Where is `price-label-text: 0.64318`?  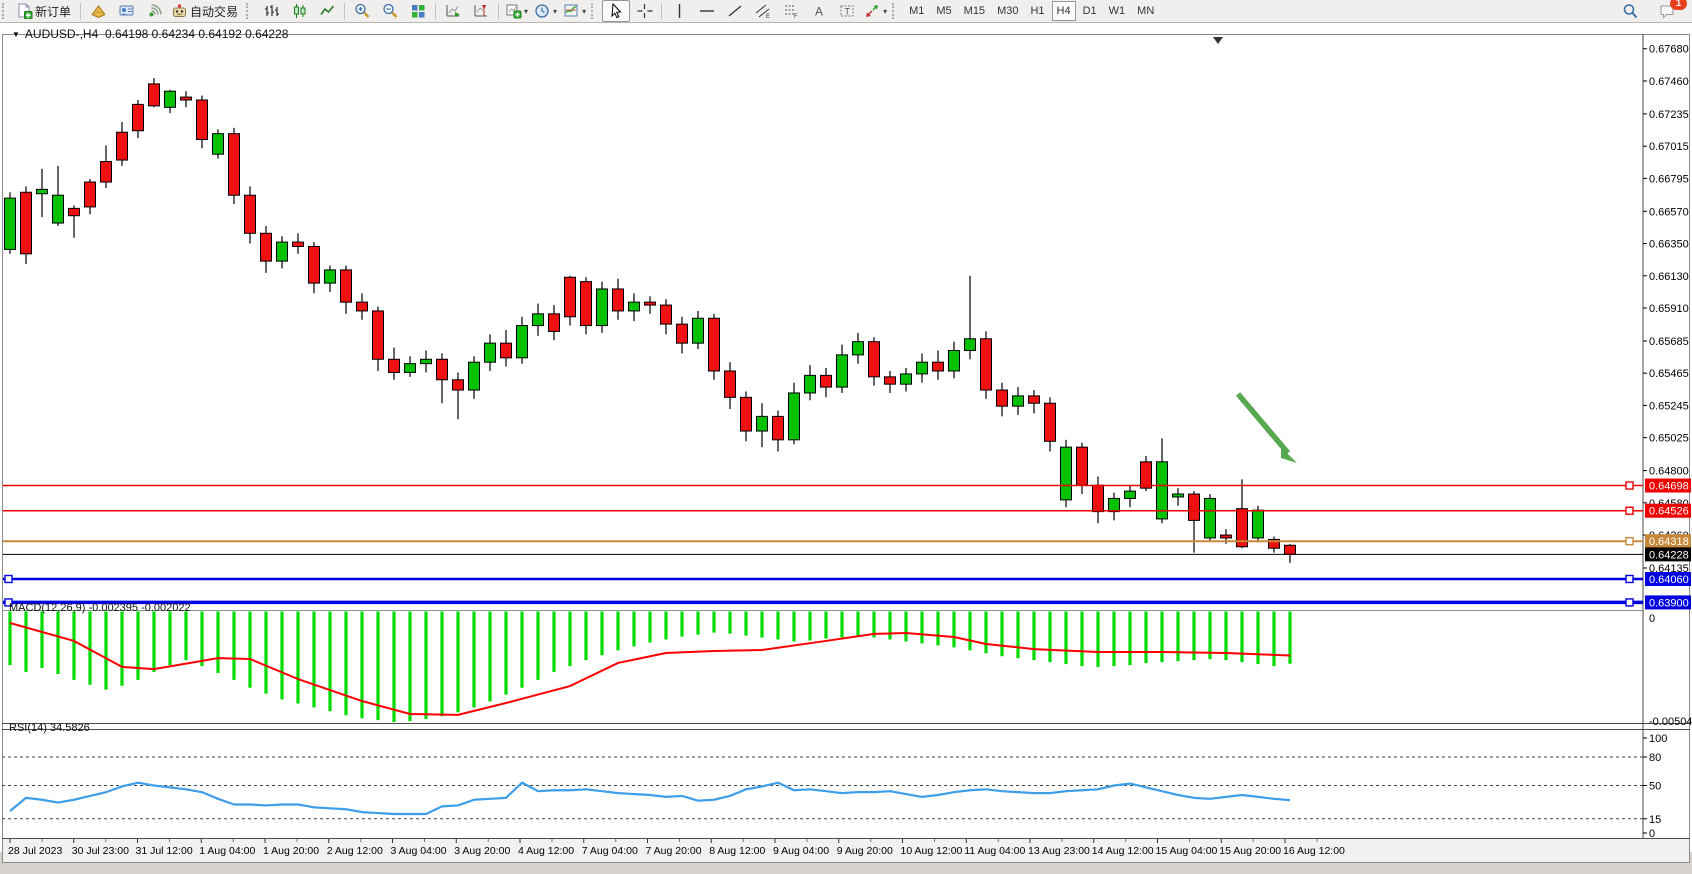
price-label-text: 0.64318 is located at coordinates (1669, 542).